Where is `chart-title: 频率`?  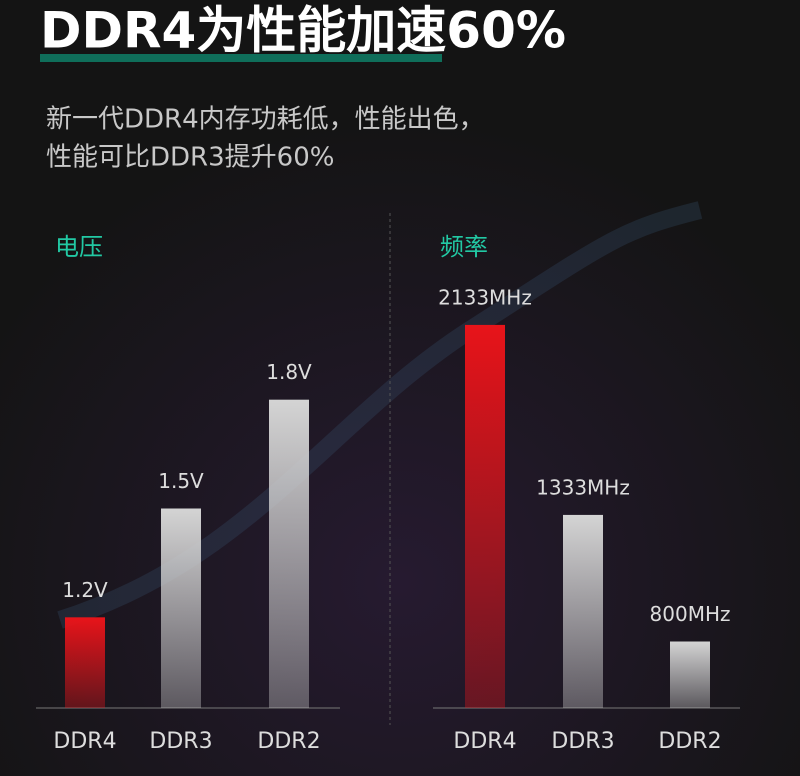
chart-title: 频率 is located at coordinates (464, 247).